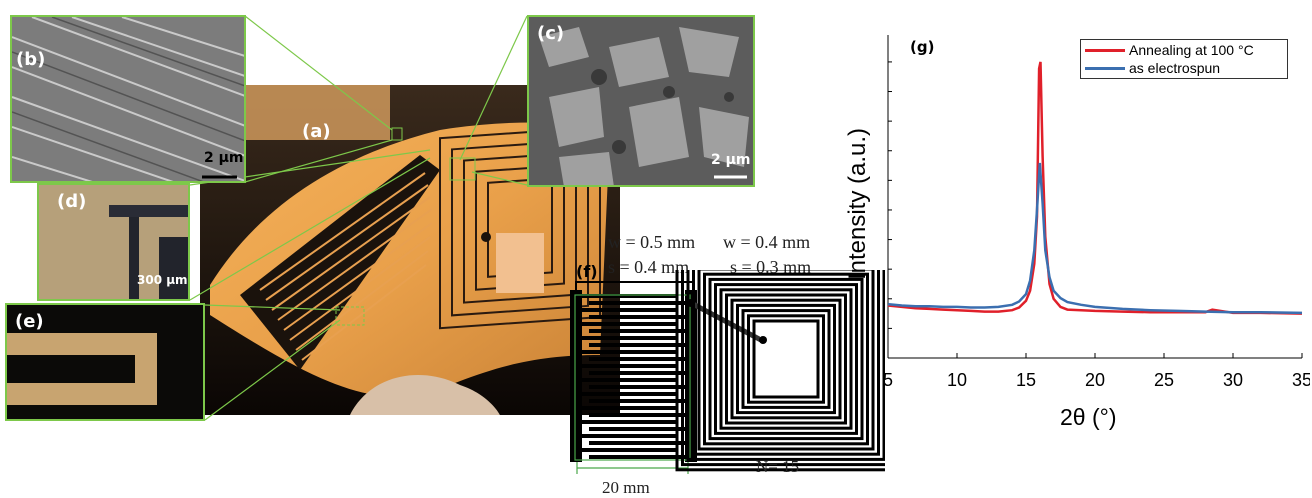  I want to click on chart-legend: Annealing at 100 °C as electrospun, so click(1184, 59).